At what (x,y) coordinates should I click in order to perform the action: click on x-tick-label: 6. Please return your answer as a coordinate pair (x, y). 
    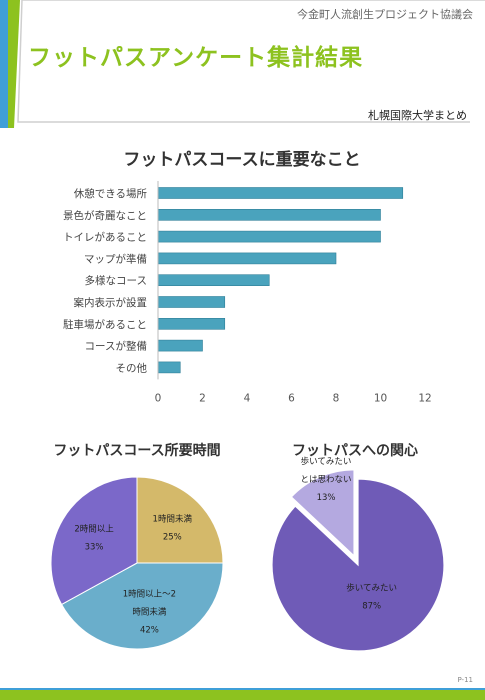
    Looking at the image, I should click on (291, 398).